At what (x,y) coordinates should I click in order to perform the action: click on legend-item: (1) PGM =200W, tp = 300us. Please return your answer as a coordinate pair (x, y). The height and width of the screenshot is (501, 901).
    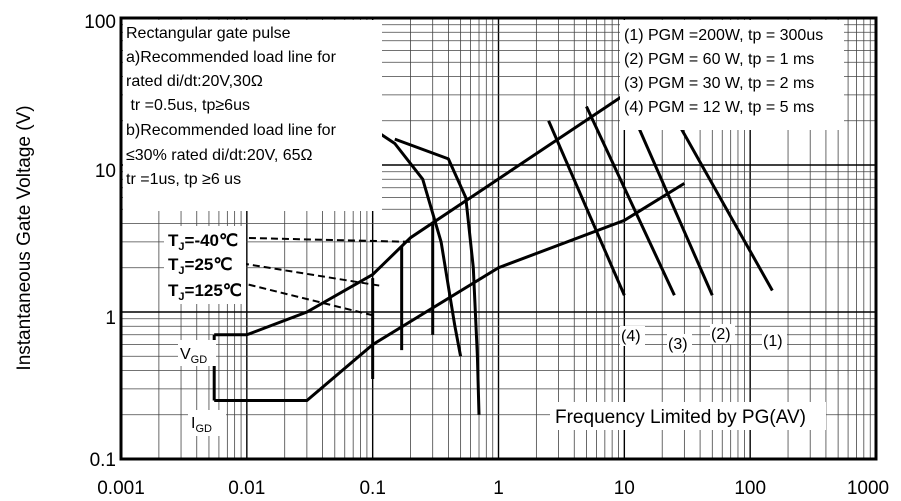
    Looking at the image, I should click on (723, 35).